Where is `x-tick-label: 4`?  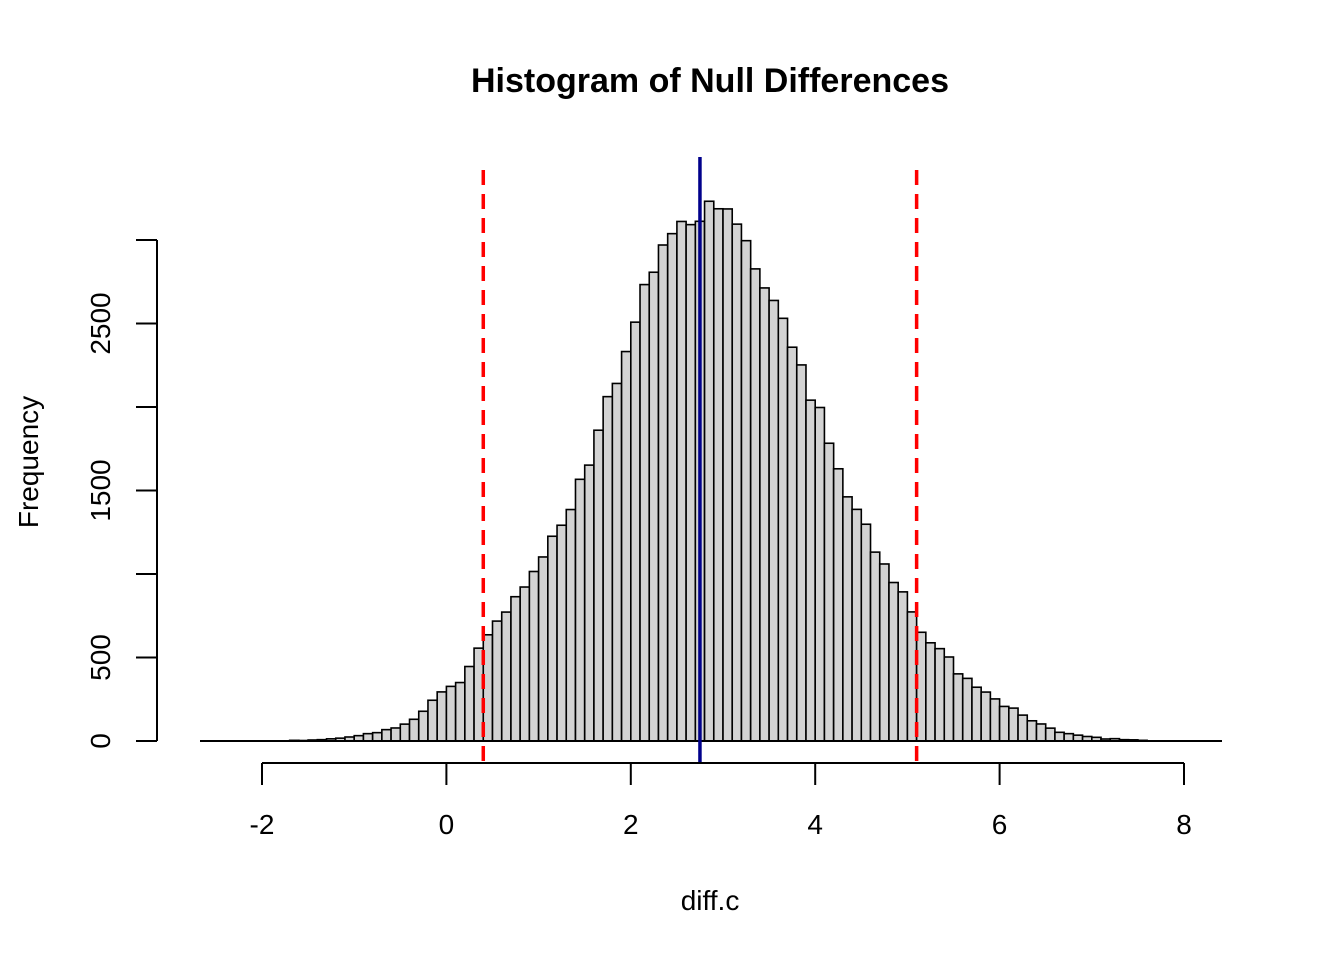
x-tick-label: 4 is located at coordinates (815, 824).